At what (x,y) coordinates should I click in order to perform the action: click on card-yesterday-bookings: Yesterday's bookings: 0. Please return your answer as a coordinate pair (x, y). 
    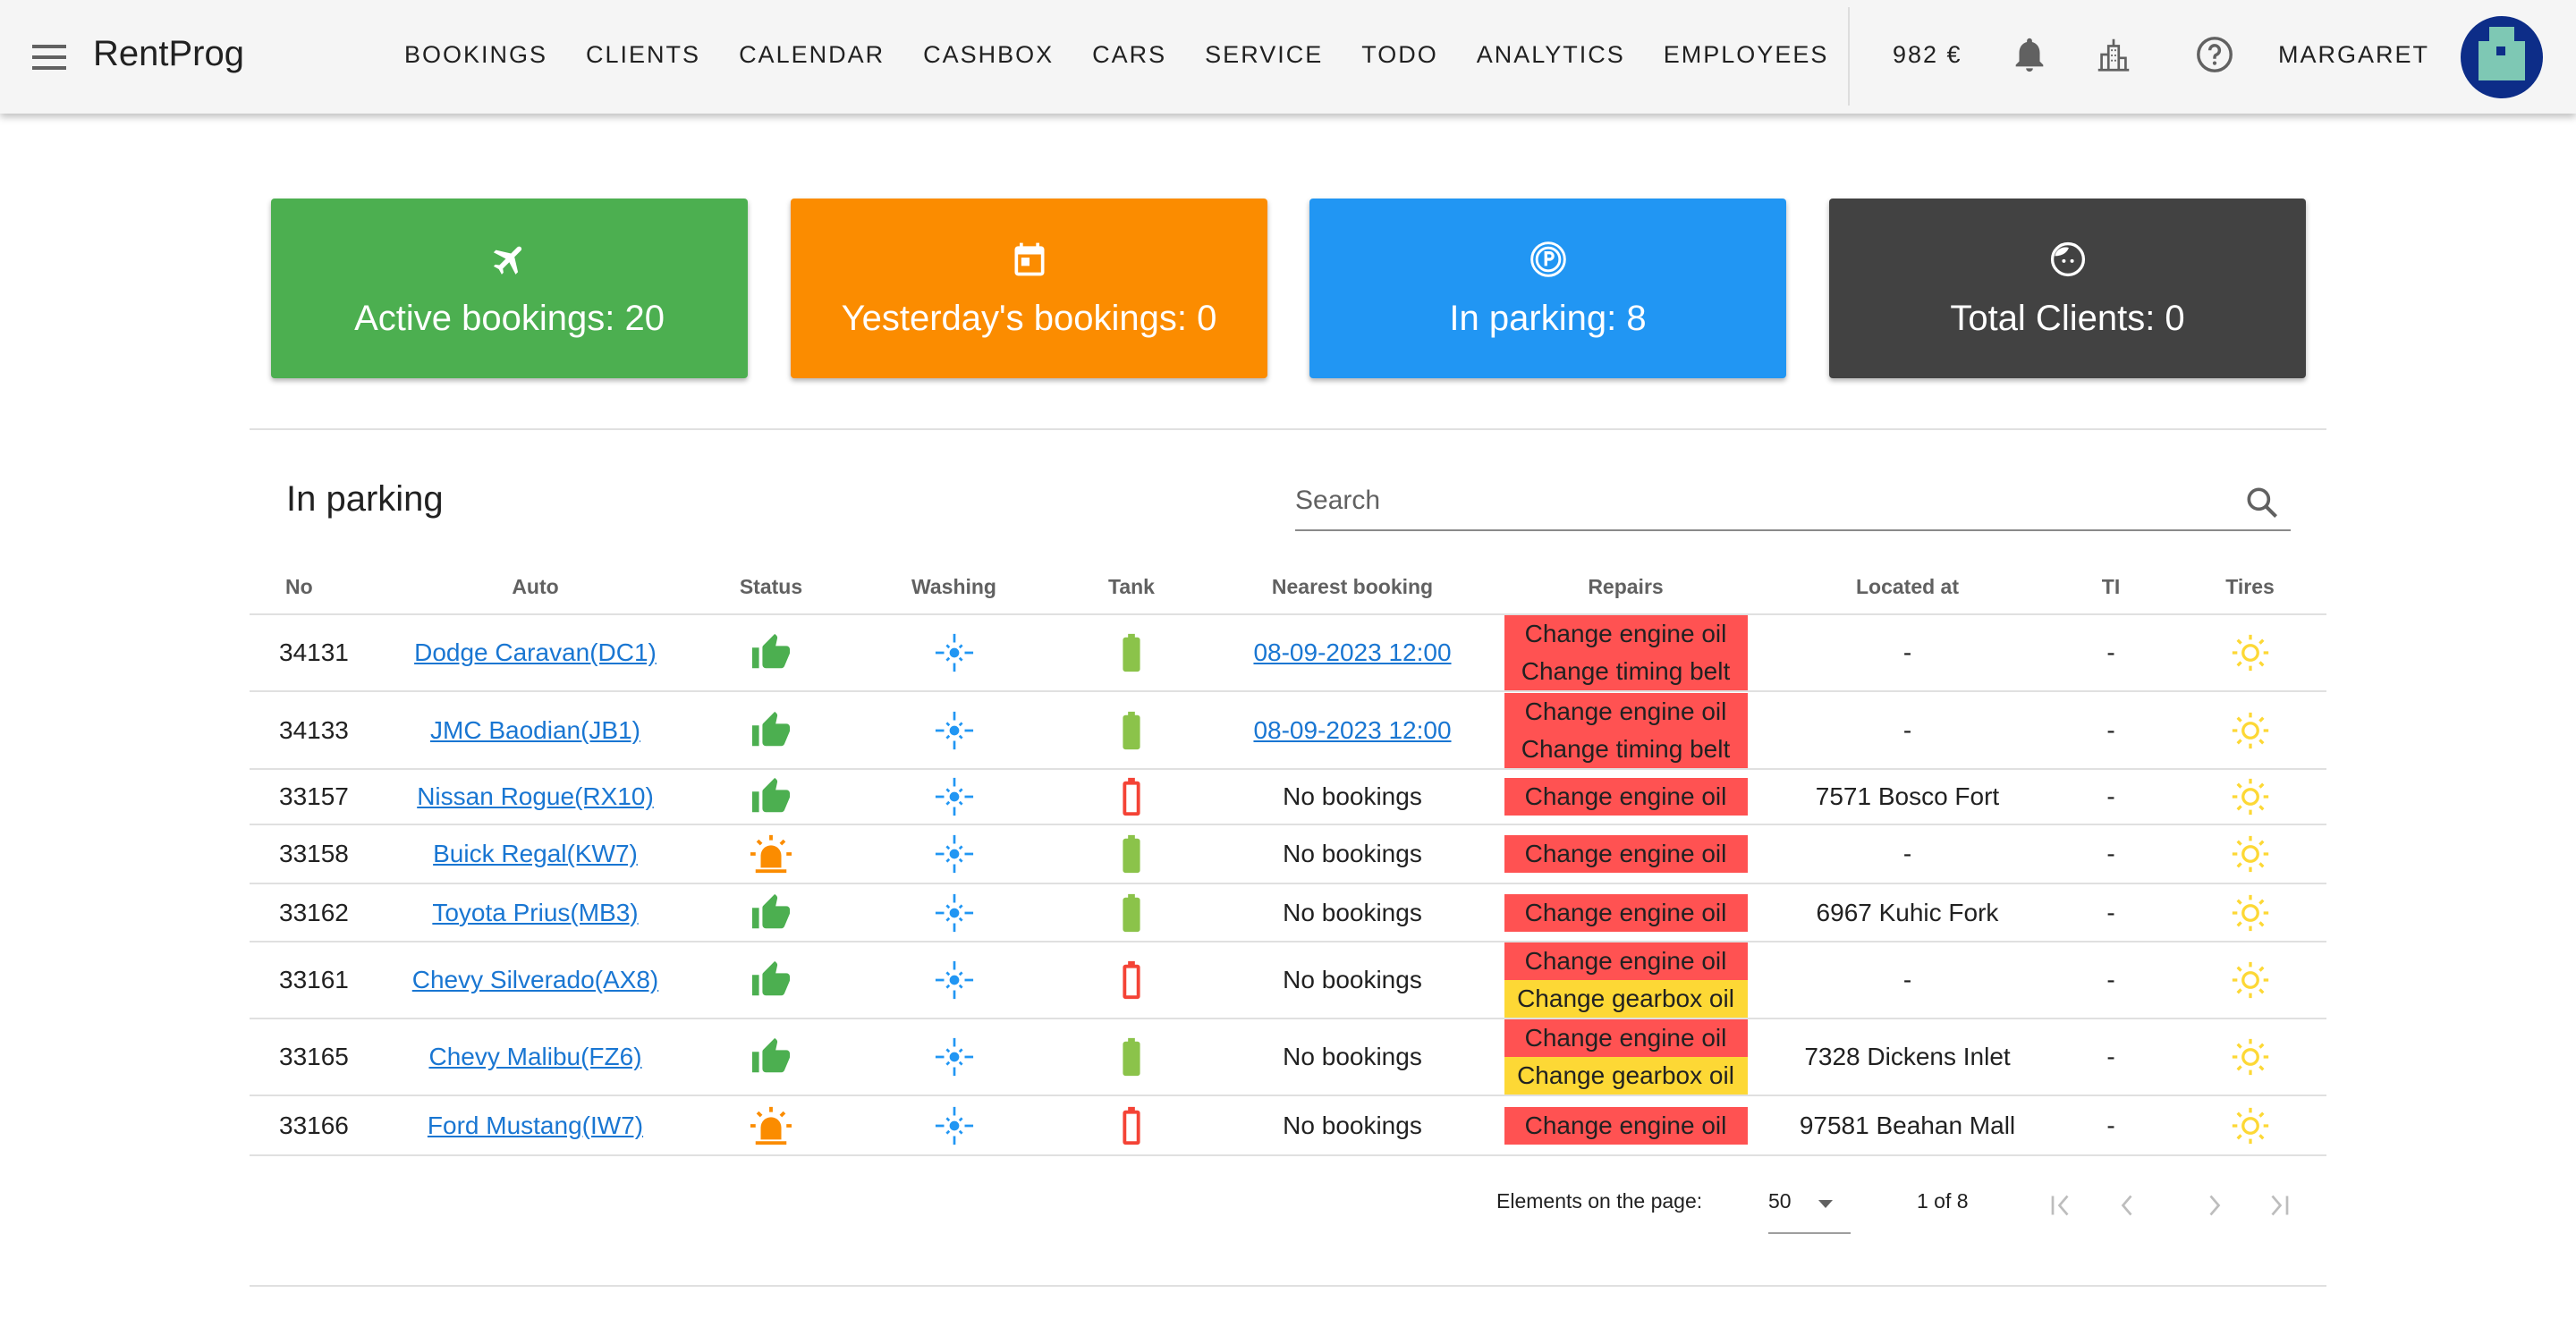
    Looking at the image, I should click on (1029, 288).